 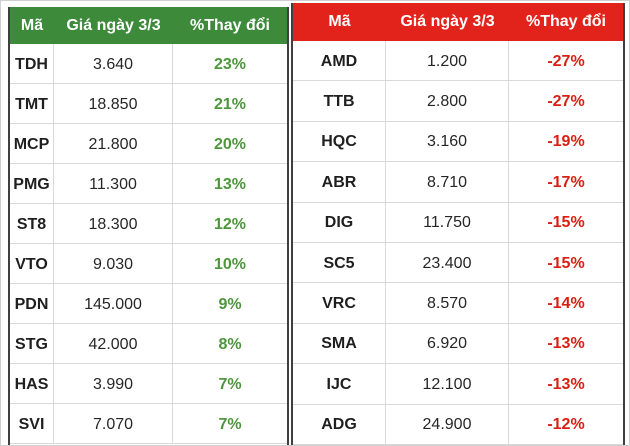 What do you see at coordinates (566, 182) in the screenshot?
I see `change-cell: -17%` at bounding box center [566, 182].